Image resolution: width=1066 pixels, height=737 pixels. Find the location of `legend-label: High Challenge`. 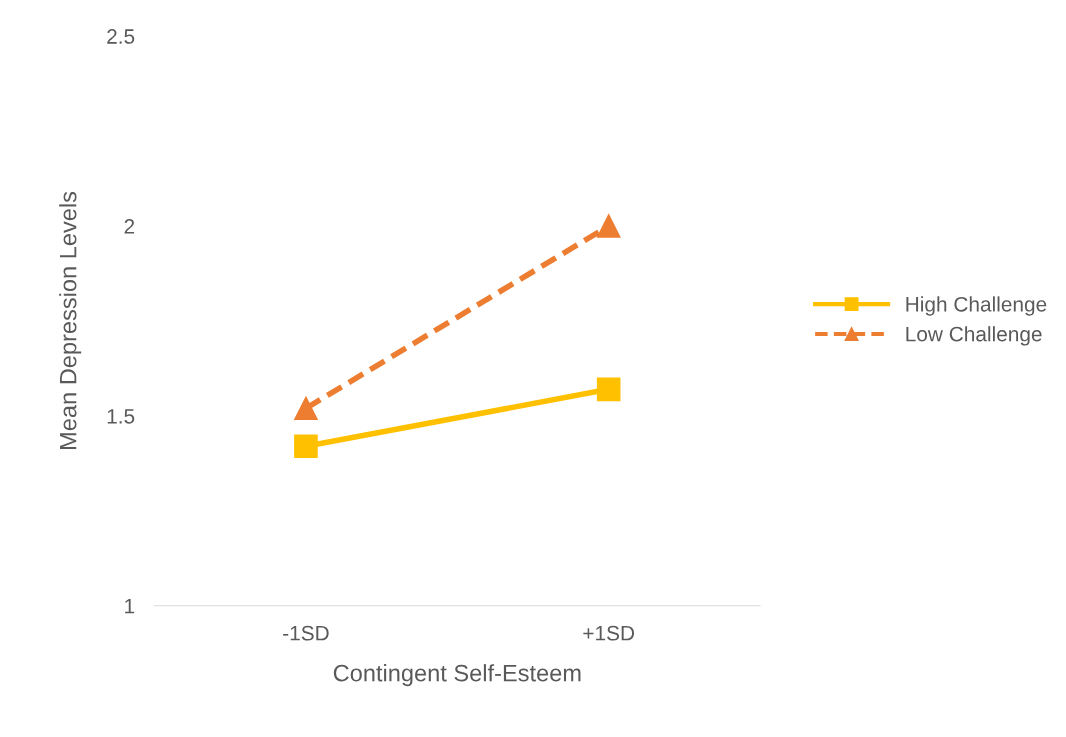

legend-label: High Challenge is located at coordinates (976, 306).